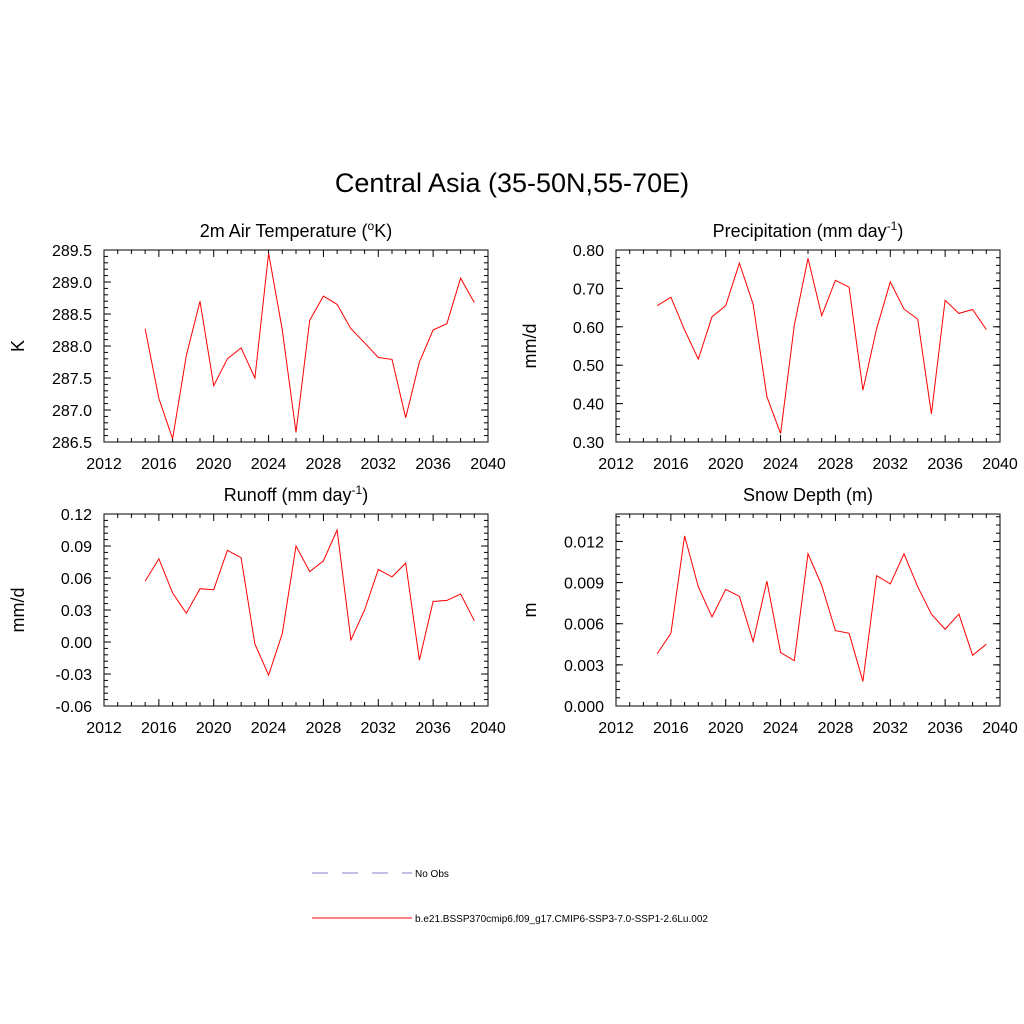 This screenshot has width=1024, height=1024. I want to click on runoff-y-tick-label: 0.12, so click(76, 515).